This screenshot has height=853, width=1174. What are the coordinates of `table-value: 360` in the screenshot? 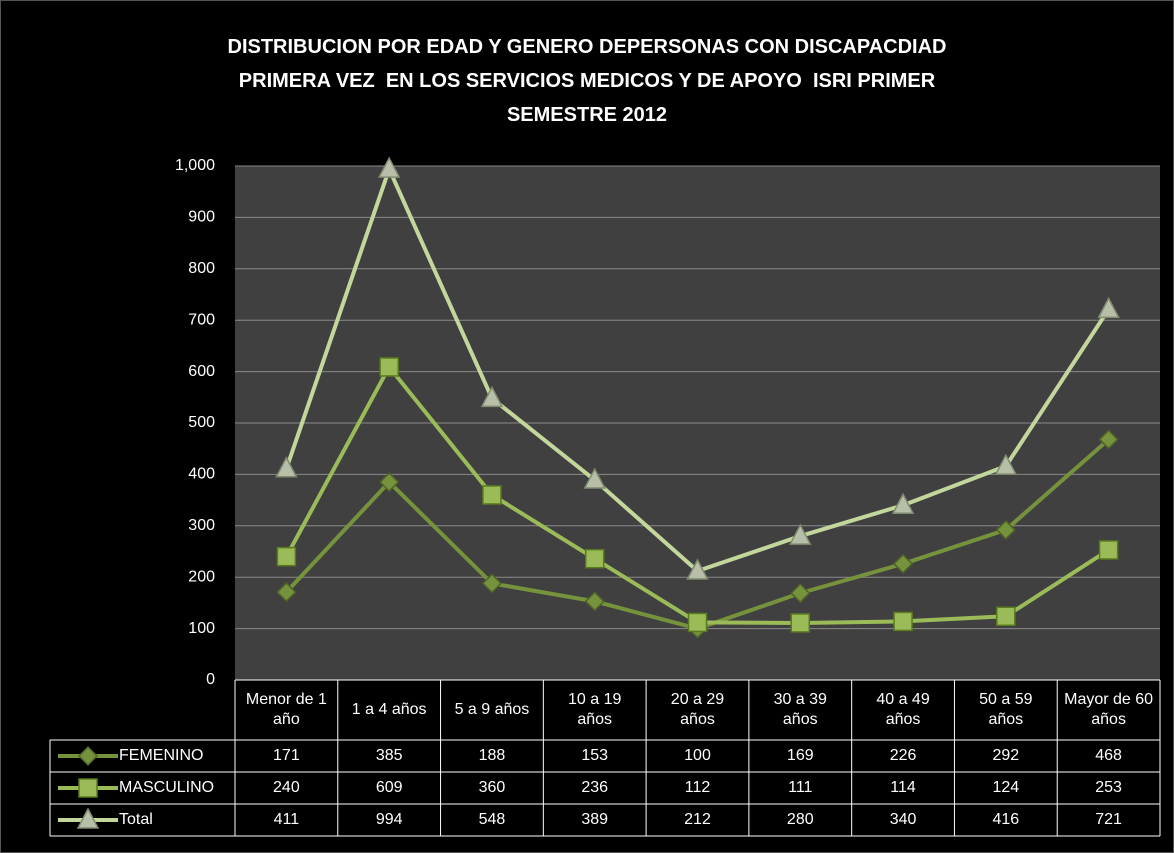 It's located at (492, 787).